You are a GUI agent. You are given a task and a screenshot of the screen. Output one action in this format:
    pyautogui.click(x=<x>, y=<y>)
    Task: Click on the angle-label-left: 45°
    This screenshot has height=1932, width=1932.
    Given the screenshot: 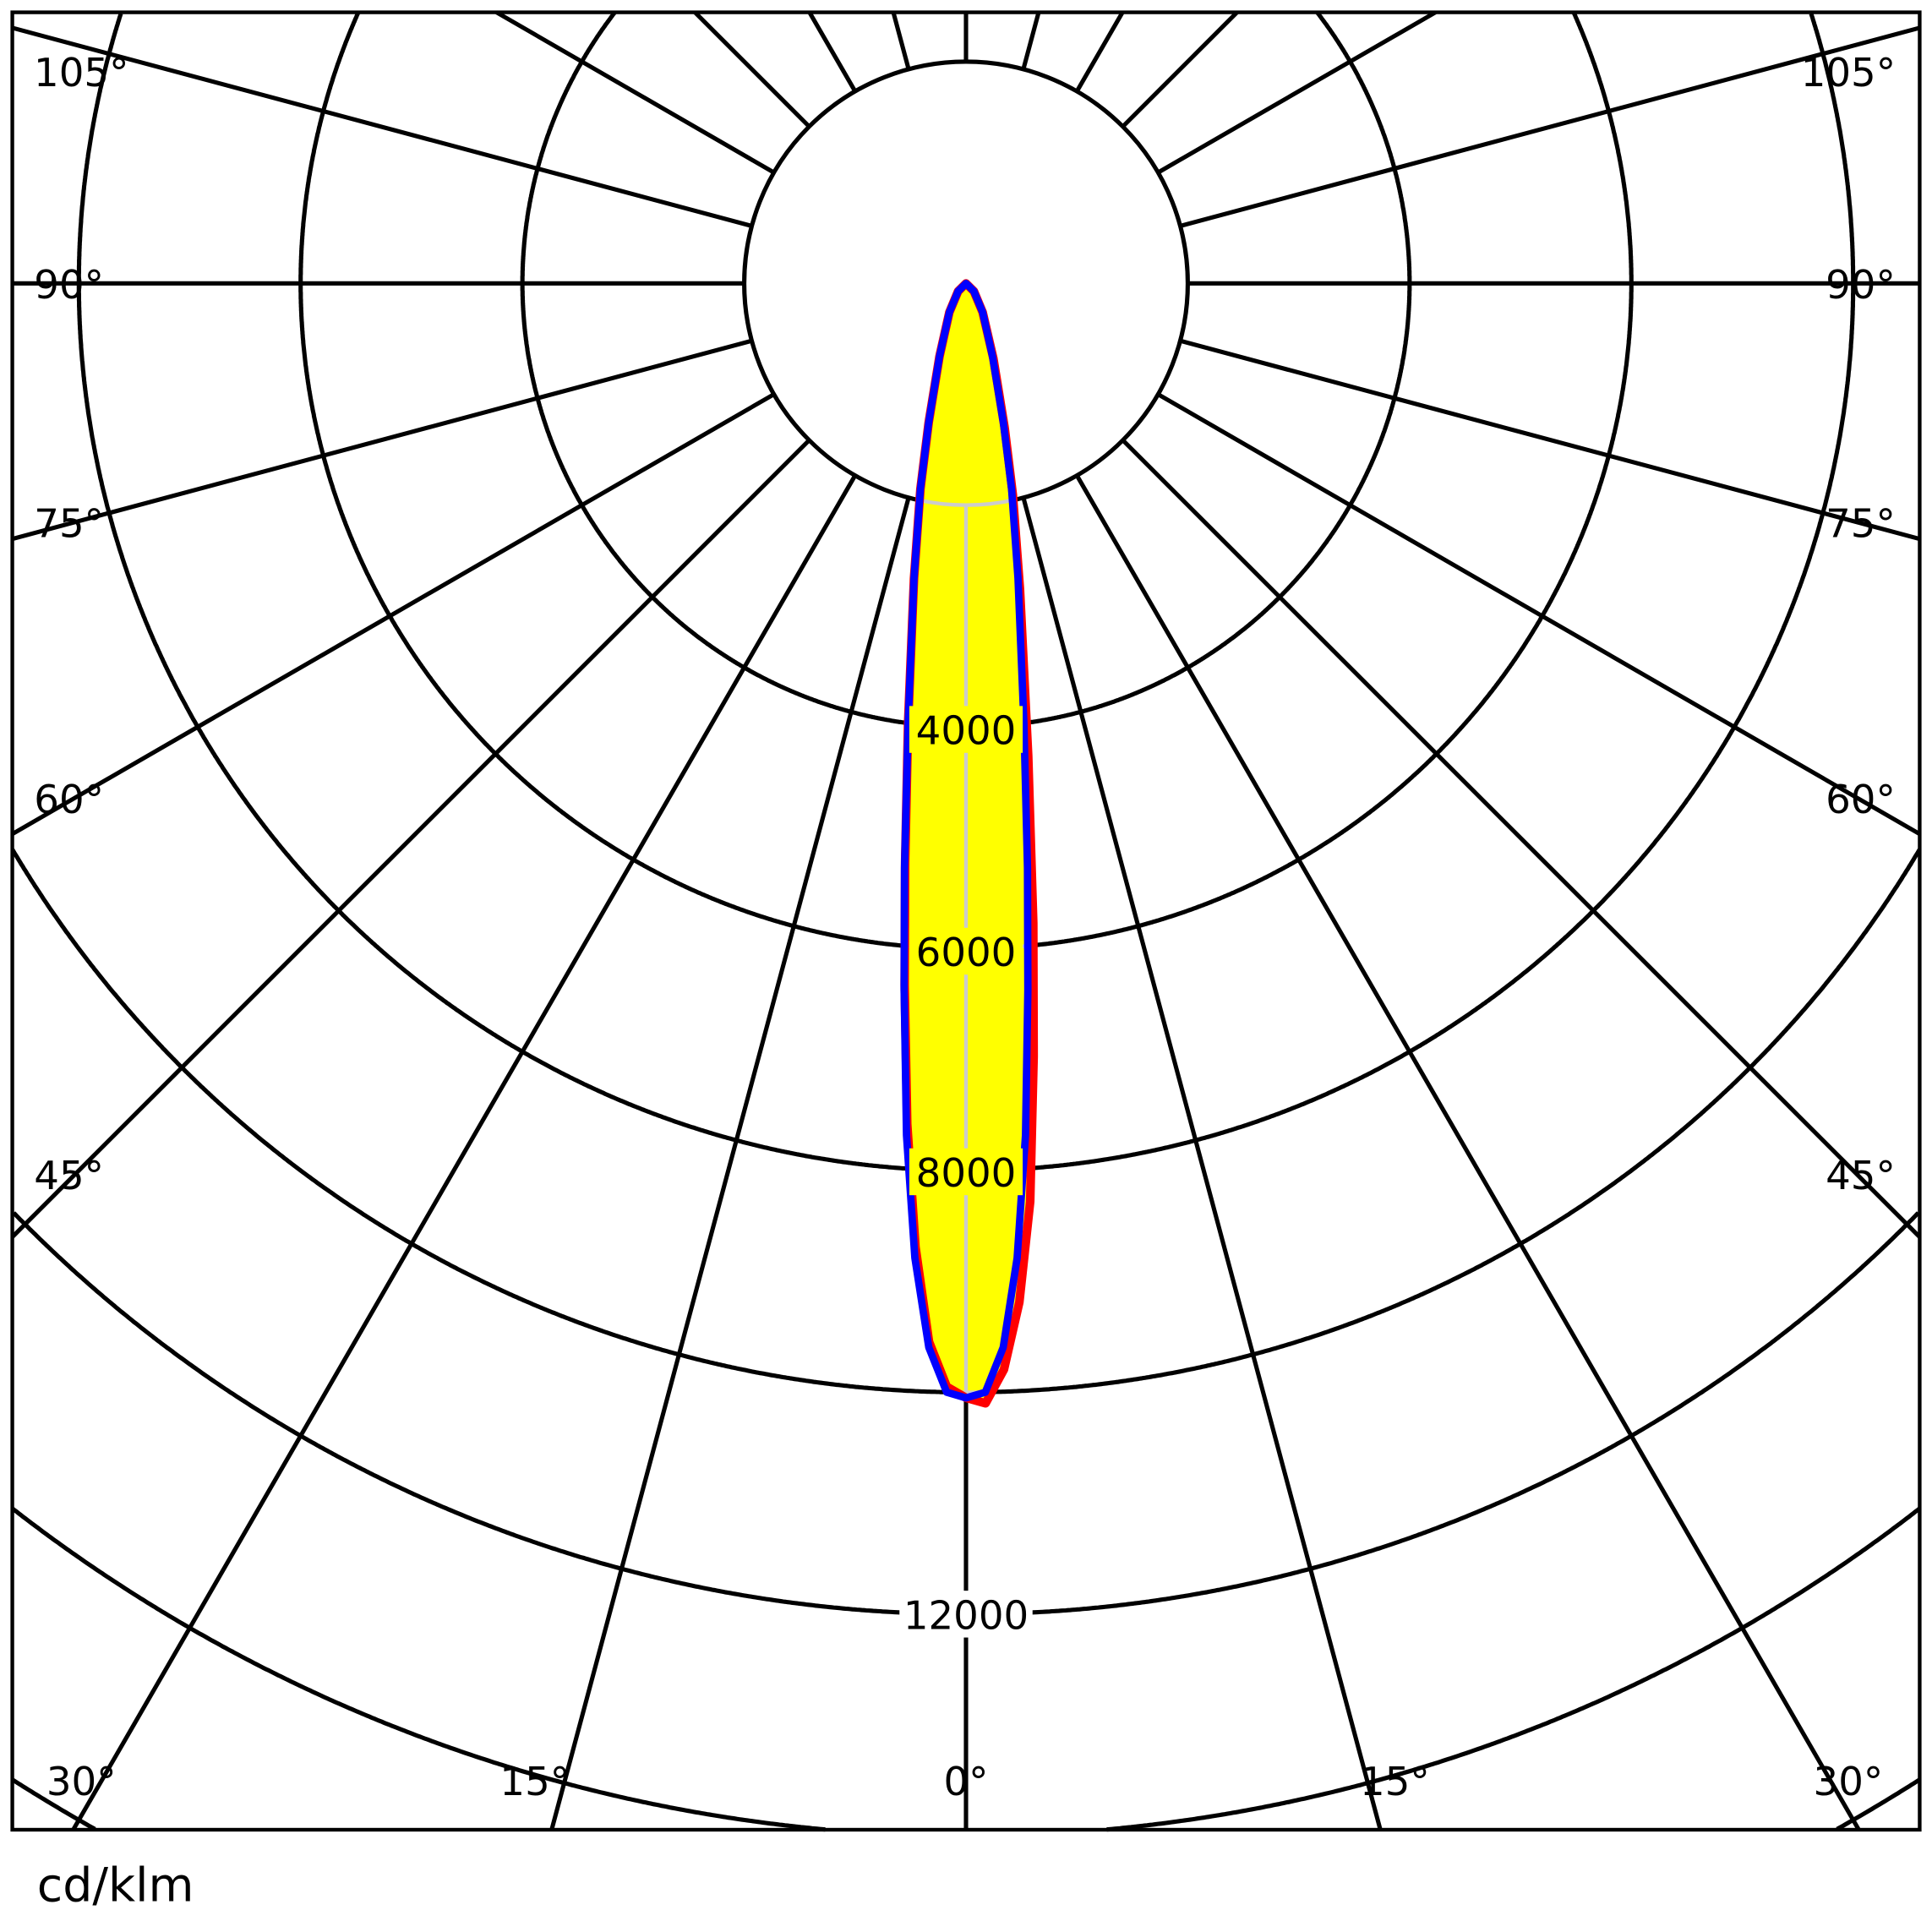 What is the action you would take?
    pyautogui.click(x=69, y=1176)
    